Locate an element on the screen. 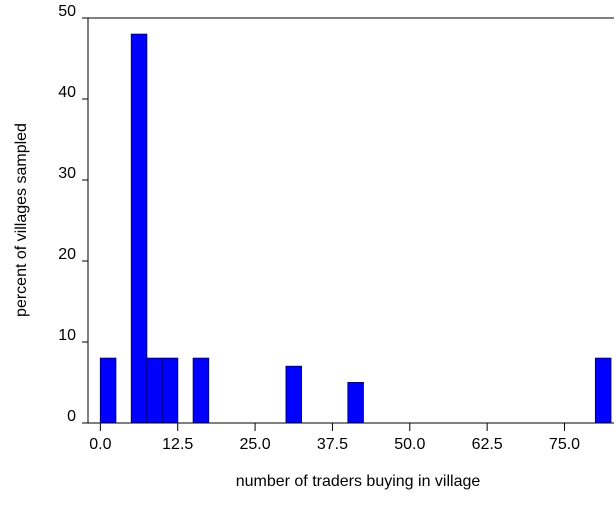  x-tick-label: 25.0 is located at coordinates (255, 444).